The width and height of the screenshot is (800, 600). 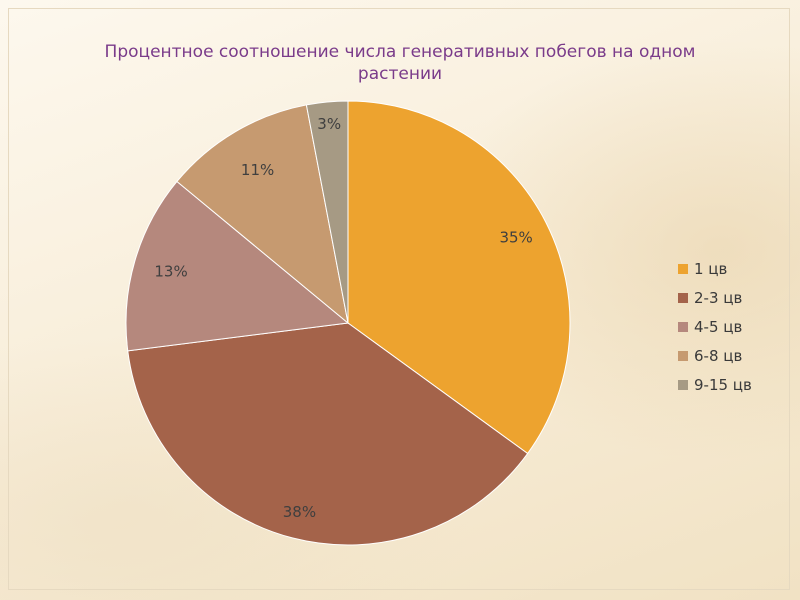 I want to click on legend: 1 цв 2-3 цв 4-5 цв 6-8 цв 9-15 цв, so click(x=733, y=326).